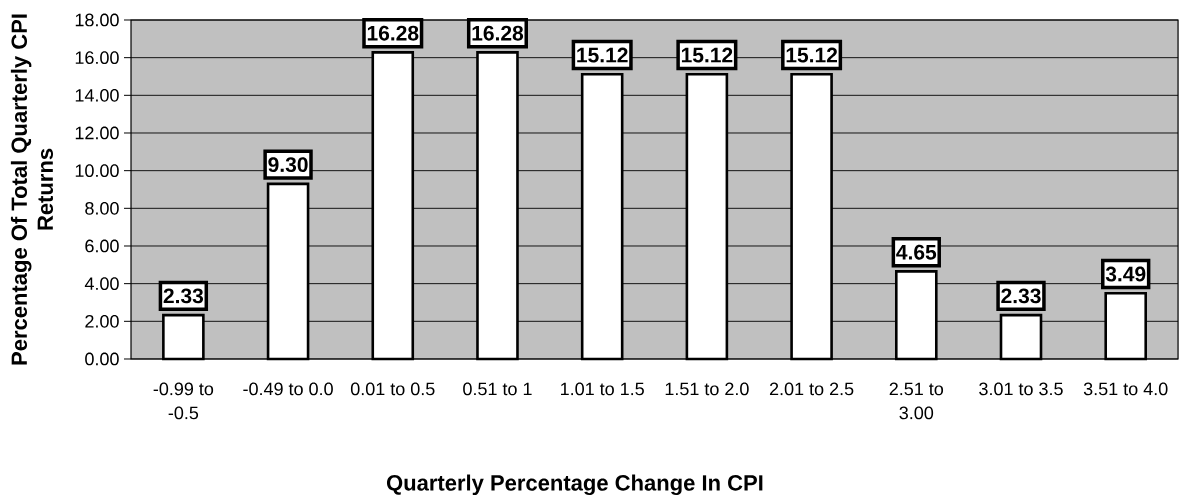 This screenshot has width=1184, height=497. What do you see at coordinates (101, 284) in the screenshot?
I see `y-tick-label: 4.00` at bounding box center [101, 284].